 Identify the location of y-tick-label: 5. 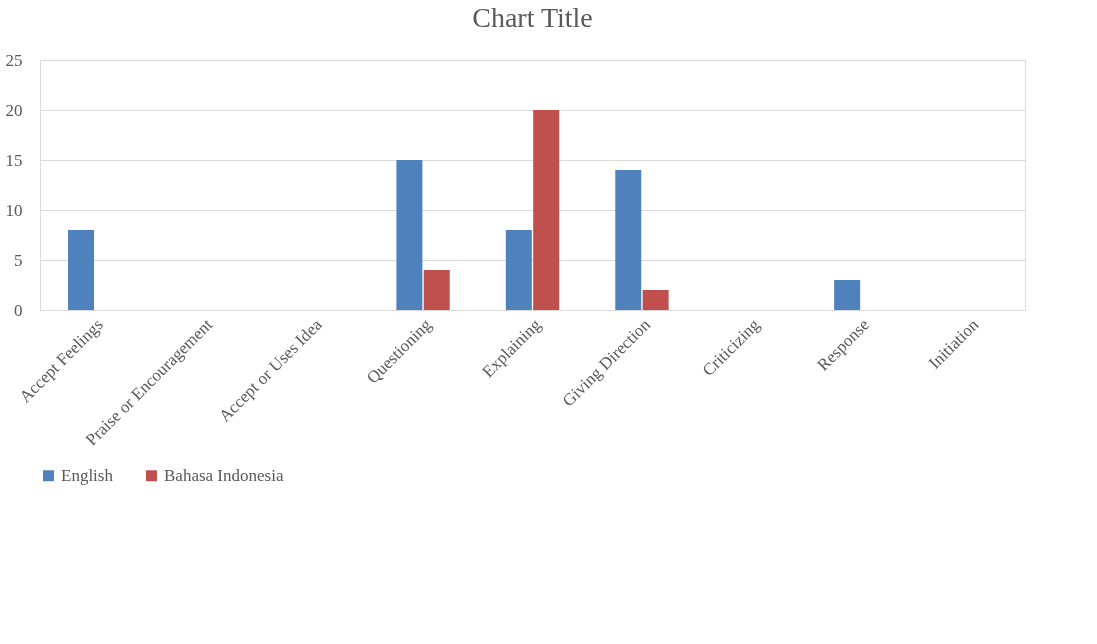
(18, 260).